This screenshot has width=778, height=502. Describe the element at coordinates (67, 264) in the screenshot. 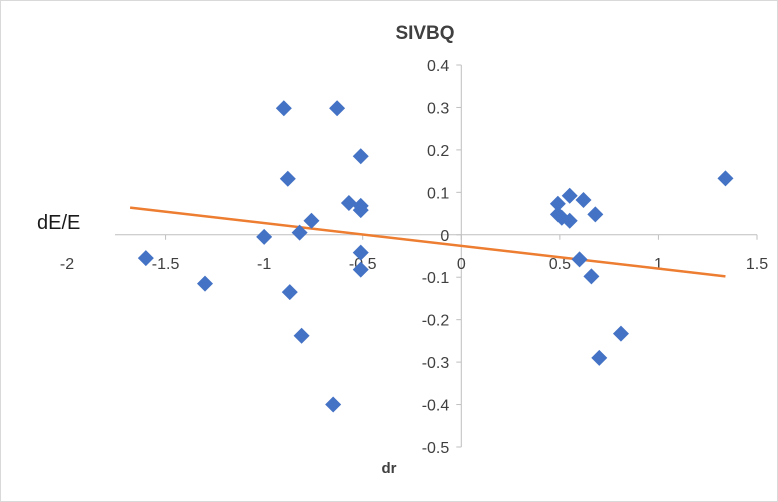

I see `x-tick-label: -2` at that location.